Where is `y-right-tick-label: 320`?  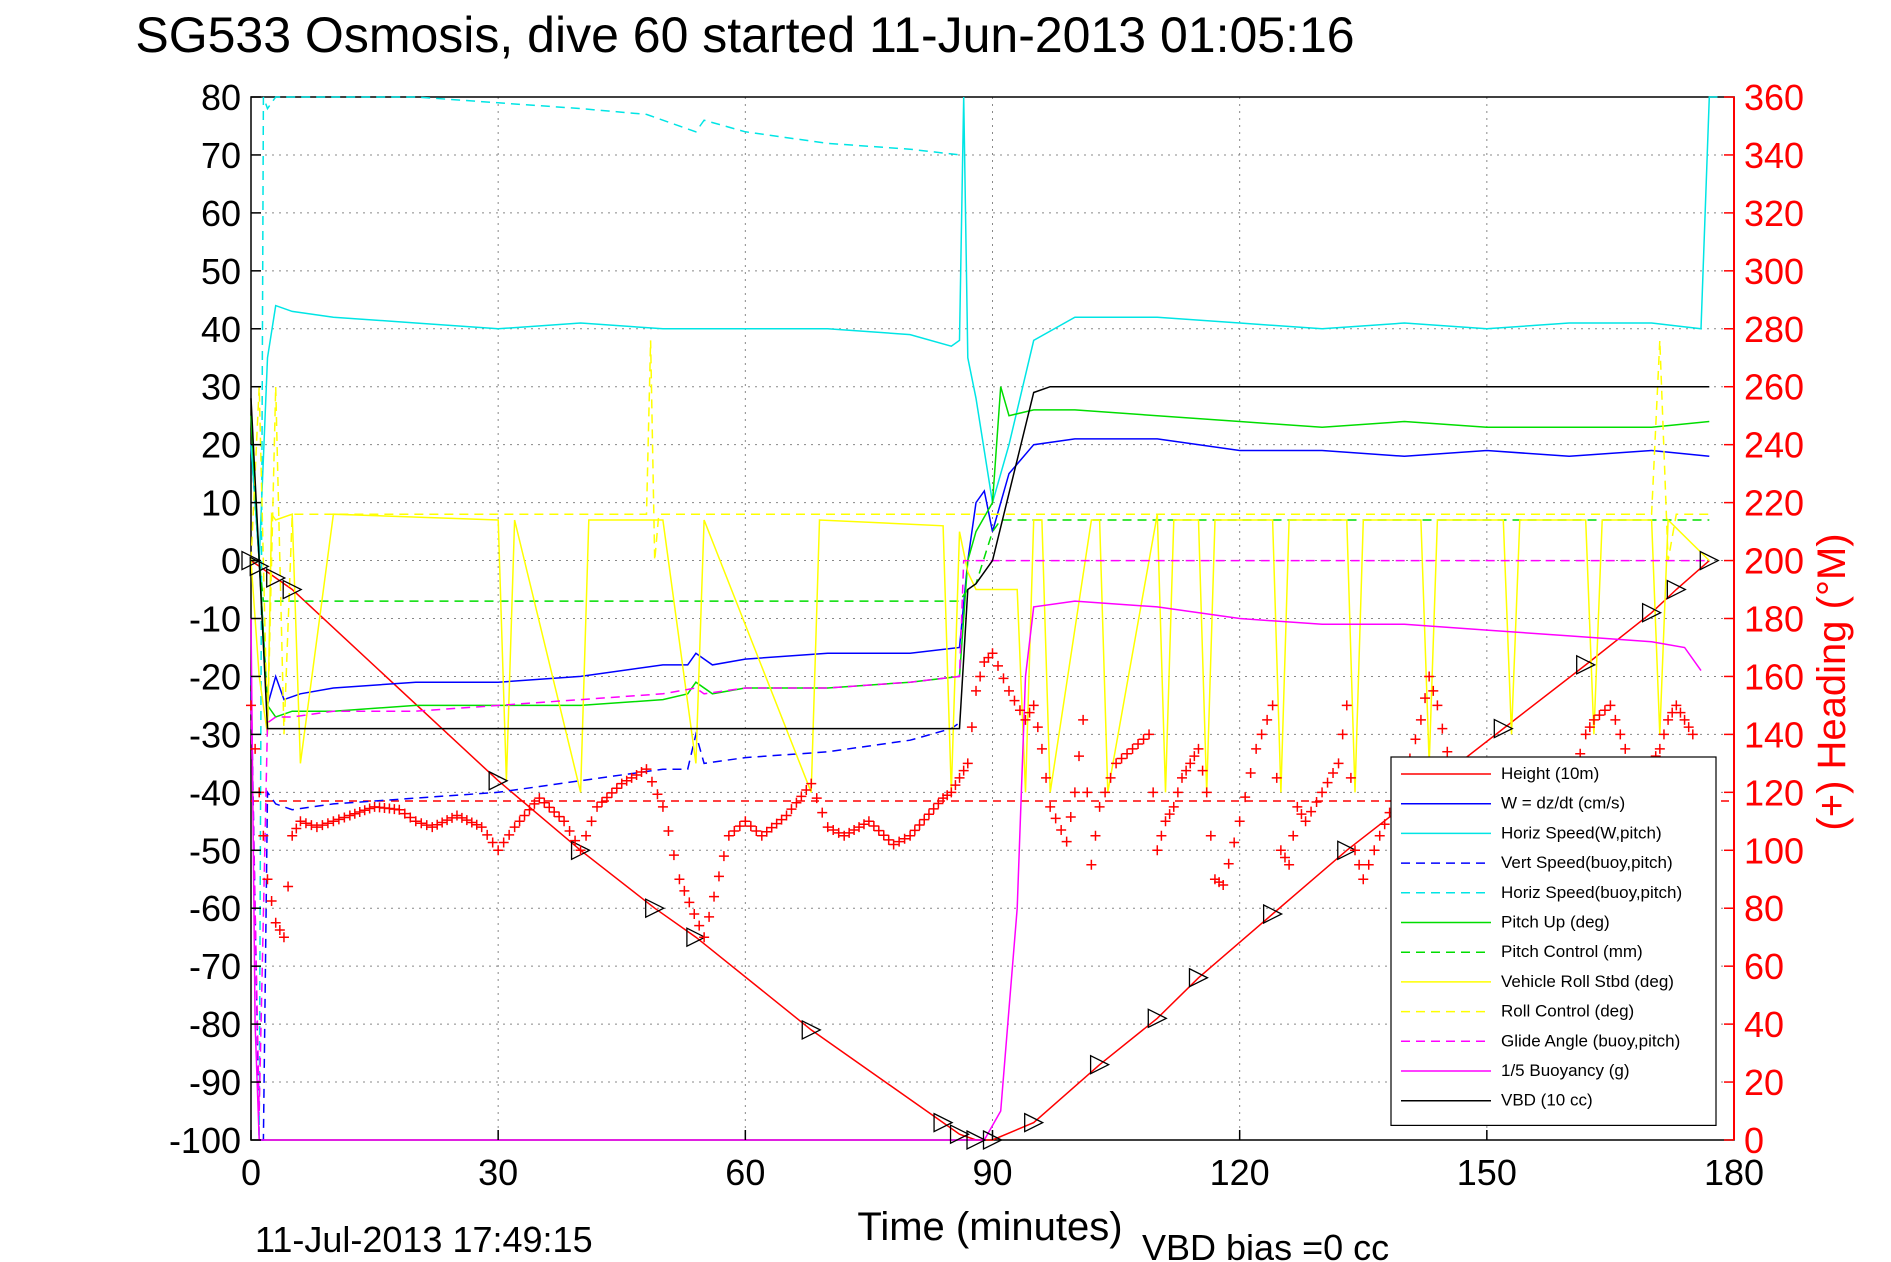
y-right-tick-label: 320 is located at coordinates (1774, 213).